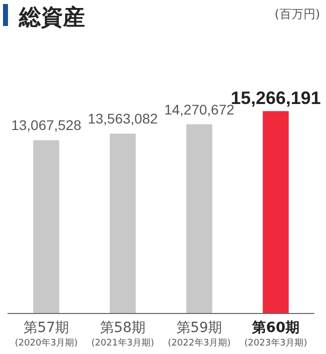 This screenshot has height=354, width=326. Describe the element at coordinates (123, 118) in the screenshot. I see `data-label: 13,563,082` at that location.